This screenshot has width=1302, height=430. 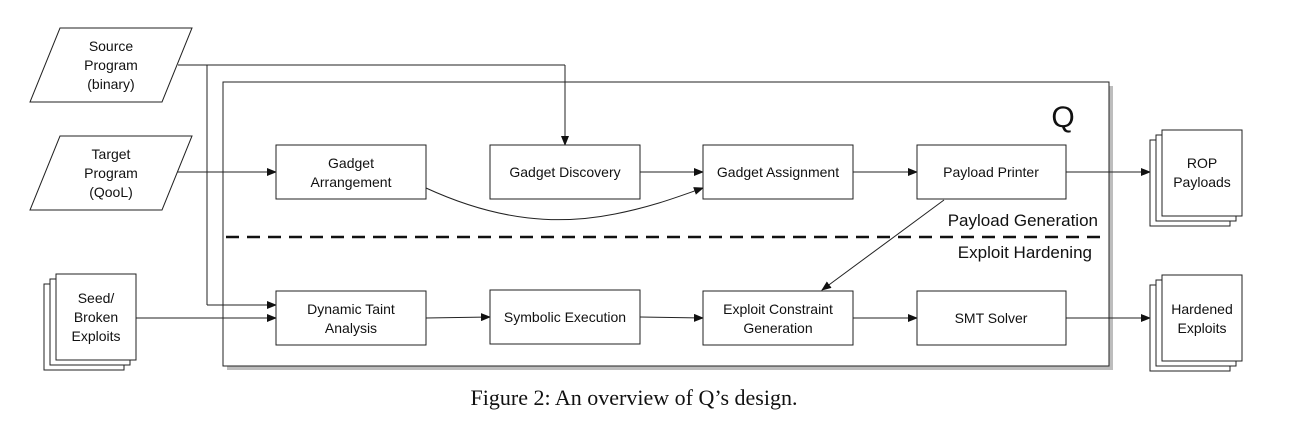 What do you see at coordinates (1023, 220) in the screenshot?
I see `section-payload-generation: Payload Generation` at bounding box center [1023, 220].